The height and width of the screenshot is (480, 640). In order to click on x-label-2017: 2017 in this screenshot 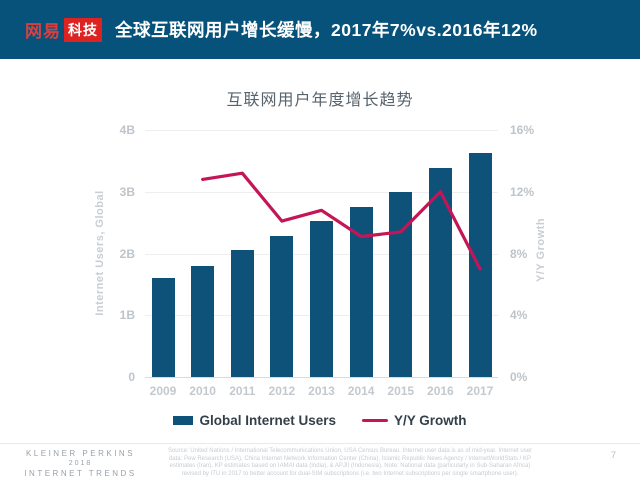, I will do `click(480, 391)`.